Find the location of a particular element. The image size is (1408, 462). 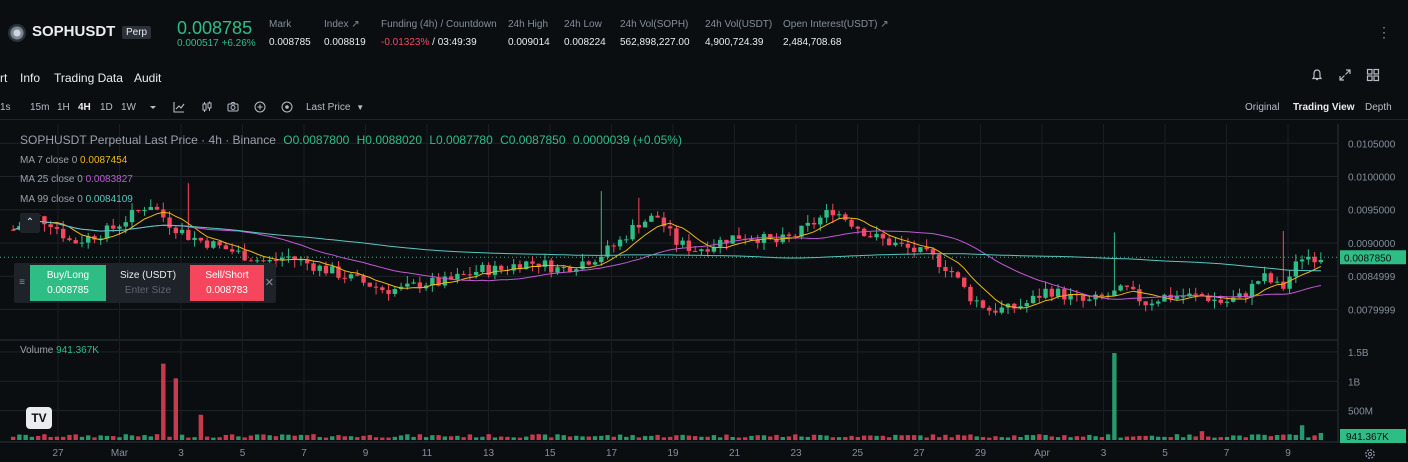

view-trading-view: Trading View is located at coordinates (1324, 107).